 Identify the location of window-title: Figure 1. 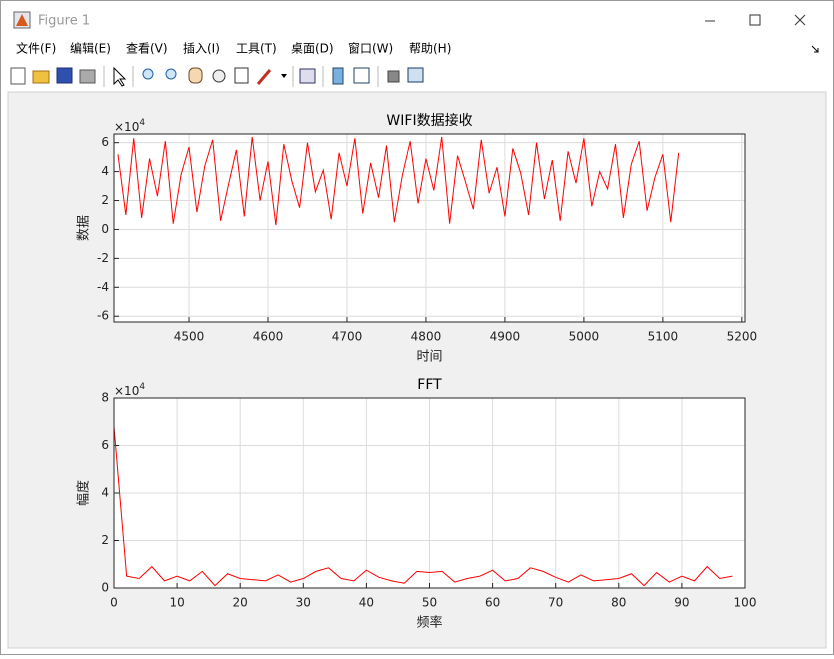
(64, 21).